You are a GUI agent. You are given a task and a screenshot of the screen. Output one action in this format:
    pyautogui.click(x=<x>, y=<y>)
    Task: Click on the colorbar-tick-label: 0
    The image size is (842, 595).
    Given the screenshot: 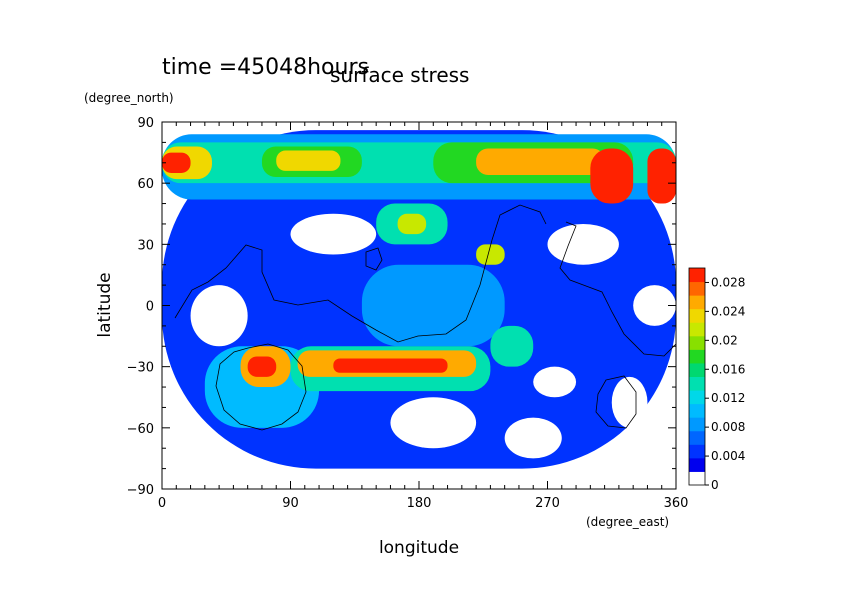 What is the action you would take?
    pyautogui.click(x=715, y=485)
    